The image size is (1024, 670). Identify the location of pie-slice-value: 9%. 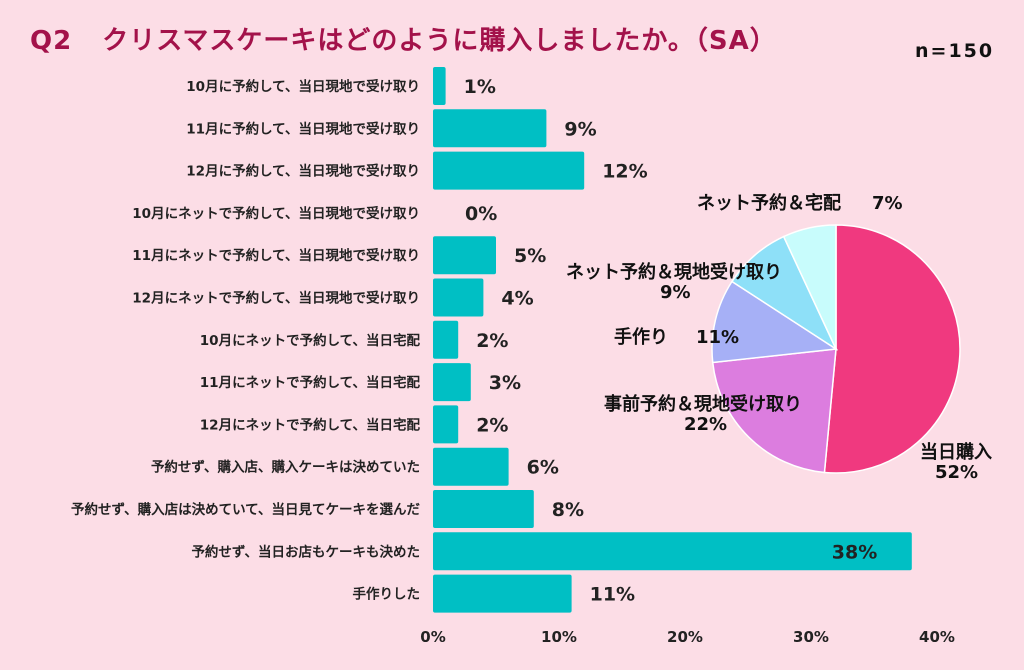
(675, 292).